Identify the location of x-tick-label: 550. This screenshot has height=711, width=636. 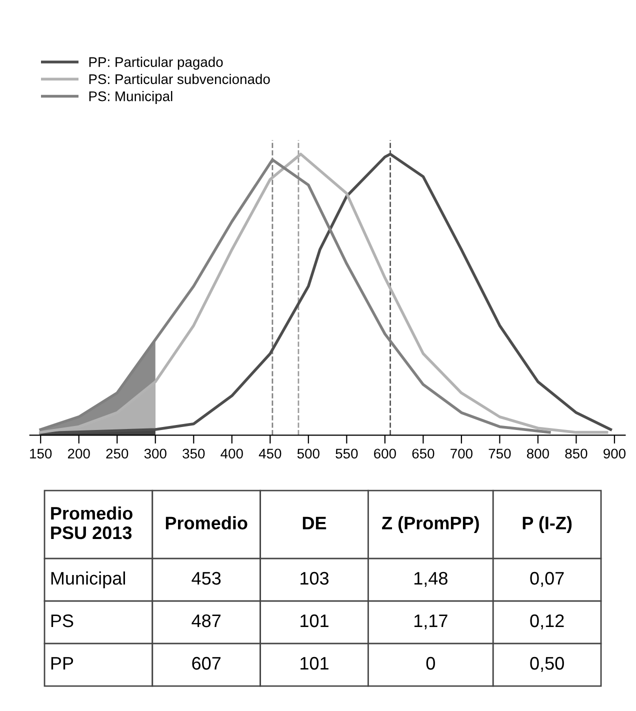
(347, 453).